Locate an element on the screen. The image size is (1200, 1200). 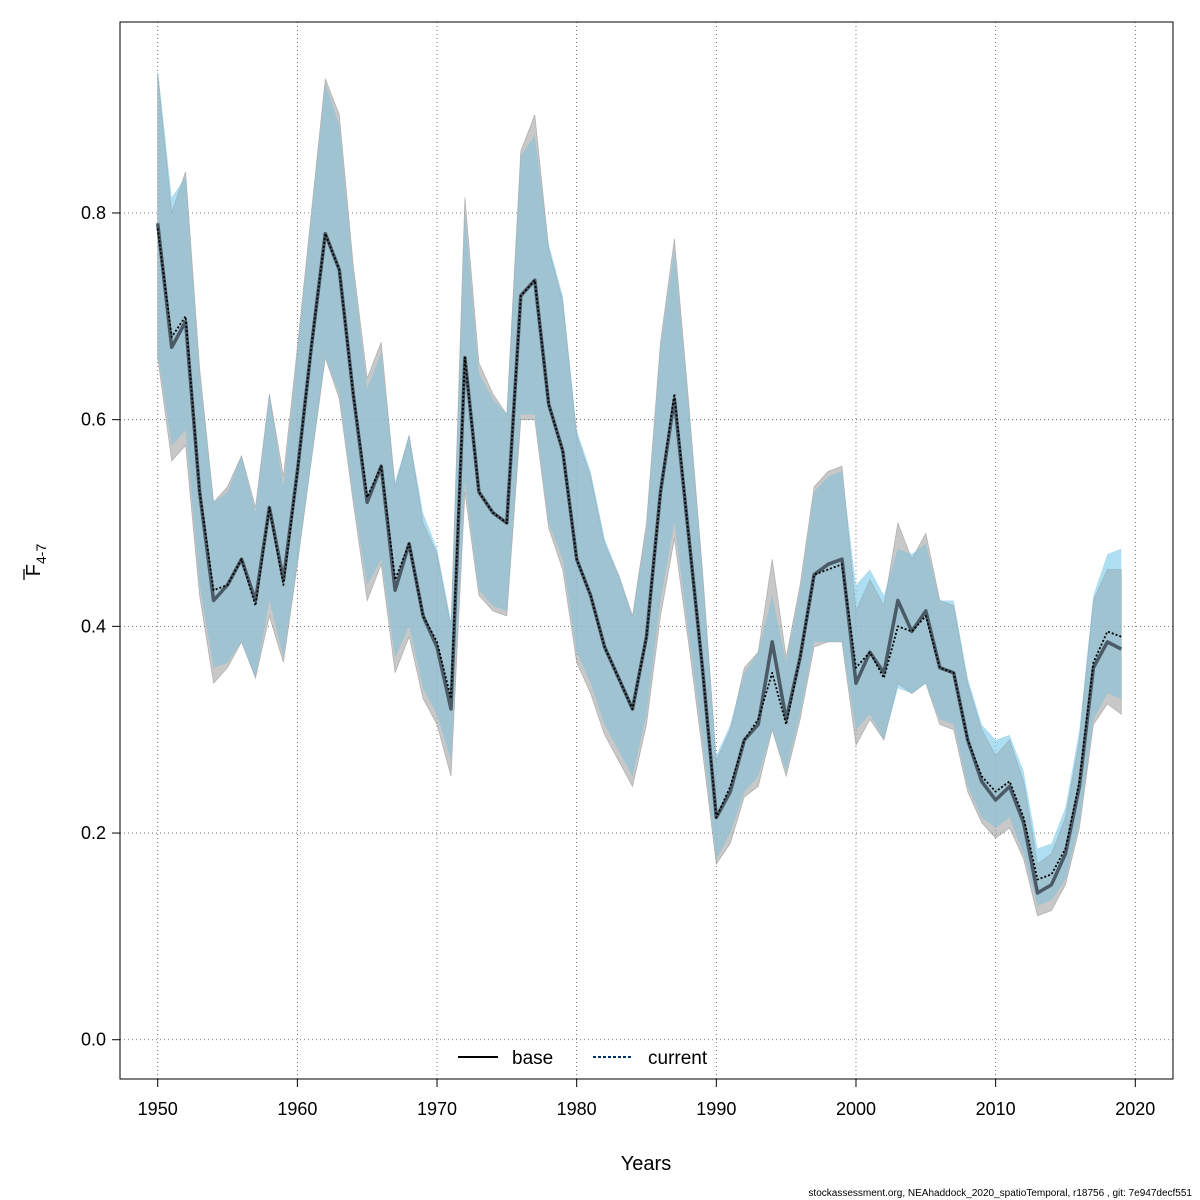
x-tick-label-1980: 1980 is located at coordinates (577, 1109).